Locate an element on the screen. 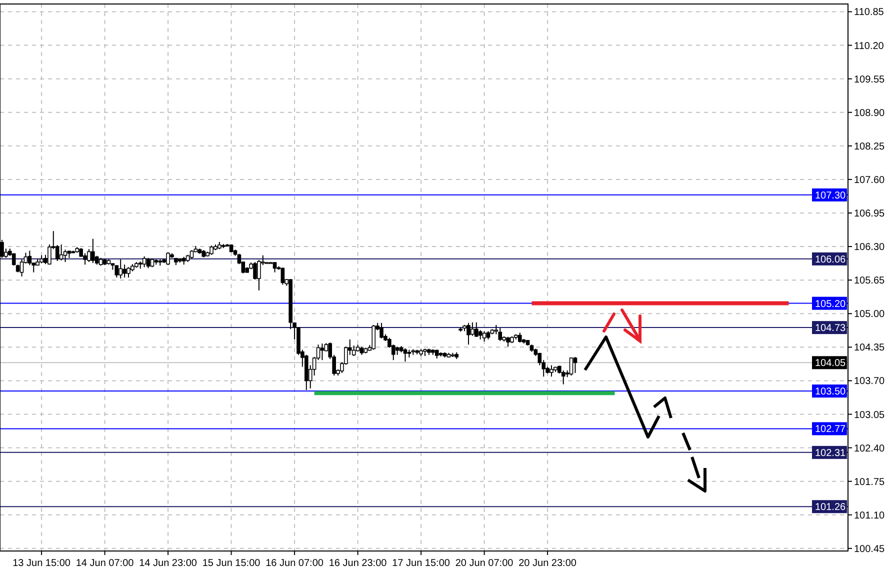 Image resolution: width=892 pixels, height=576 pixels. y-tick-label: 110.20 is located at coordinates (869, 46).